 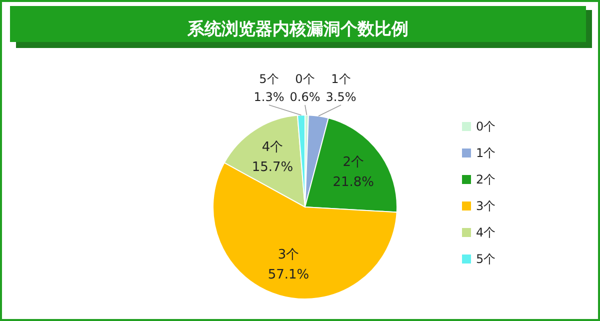 I want to click on data-label: 0.6%, so click(x=305, y=97).